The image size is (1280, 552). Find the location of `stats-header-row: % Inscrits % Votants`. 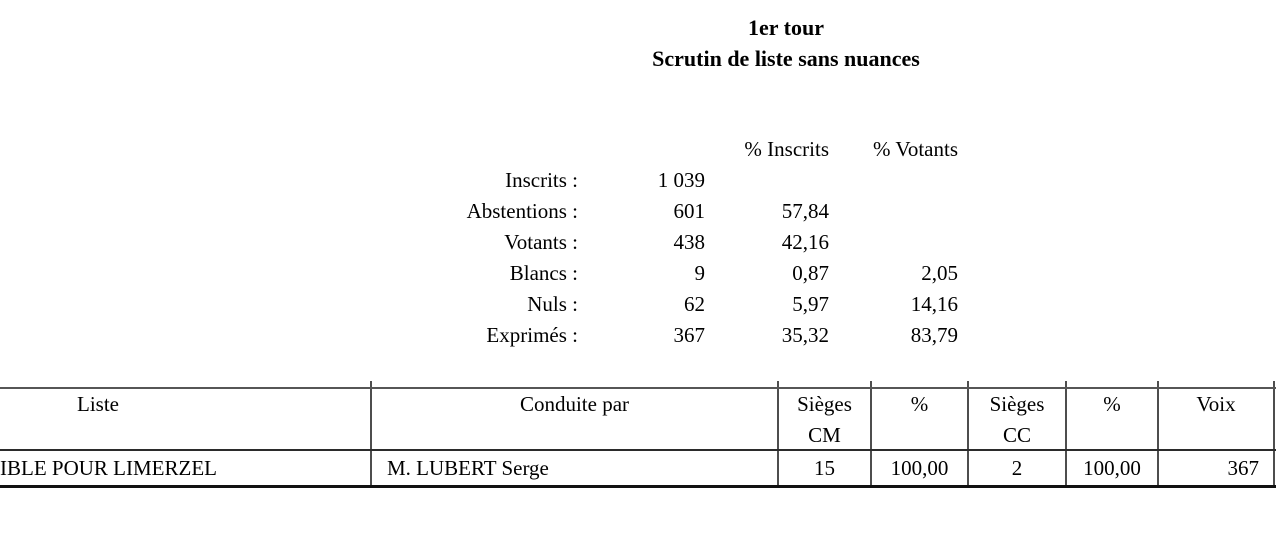

stats-header-row: % Inscrits % Votants is located at coordinates (629, 149).